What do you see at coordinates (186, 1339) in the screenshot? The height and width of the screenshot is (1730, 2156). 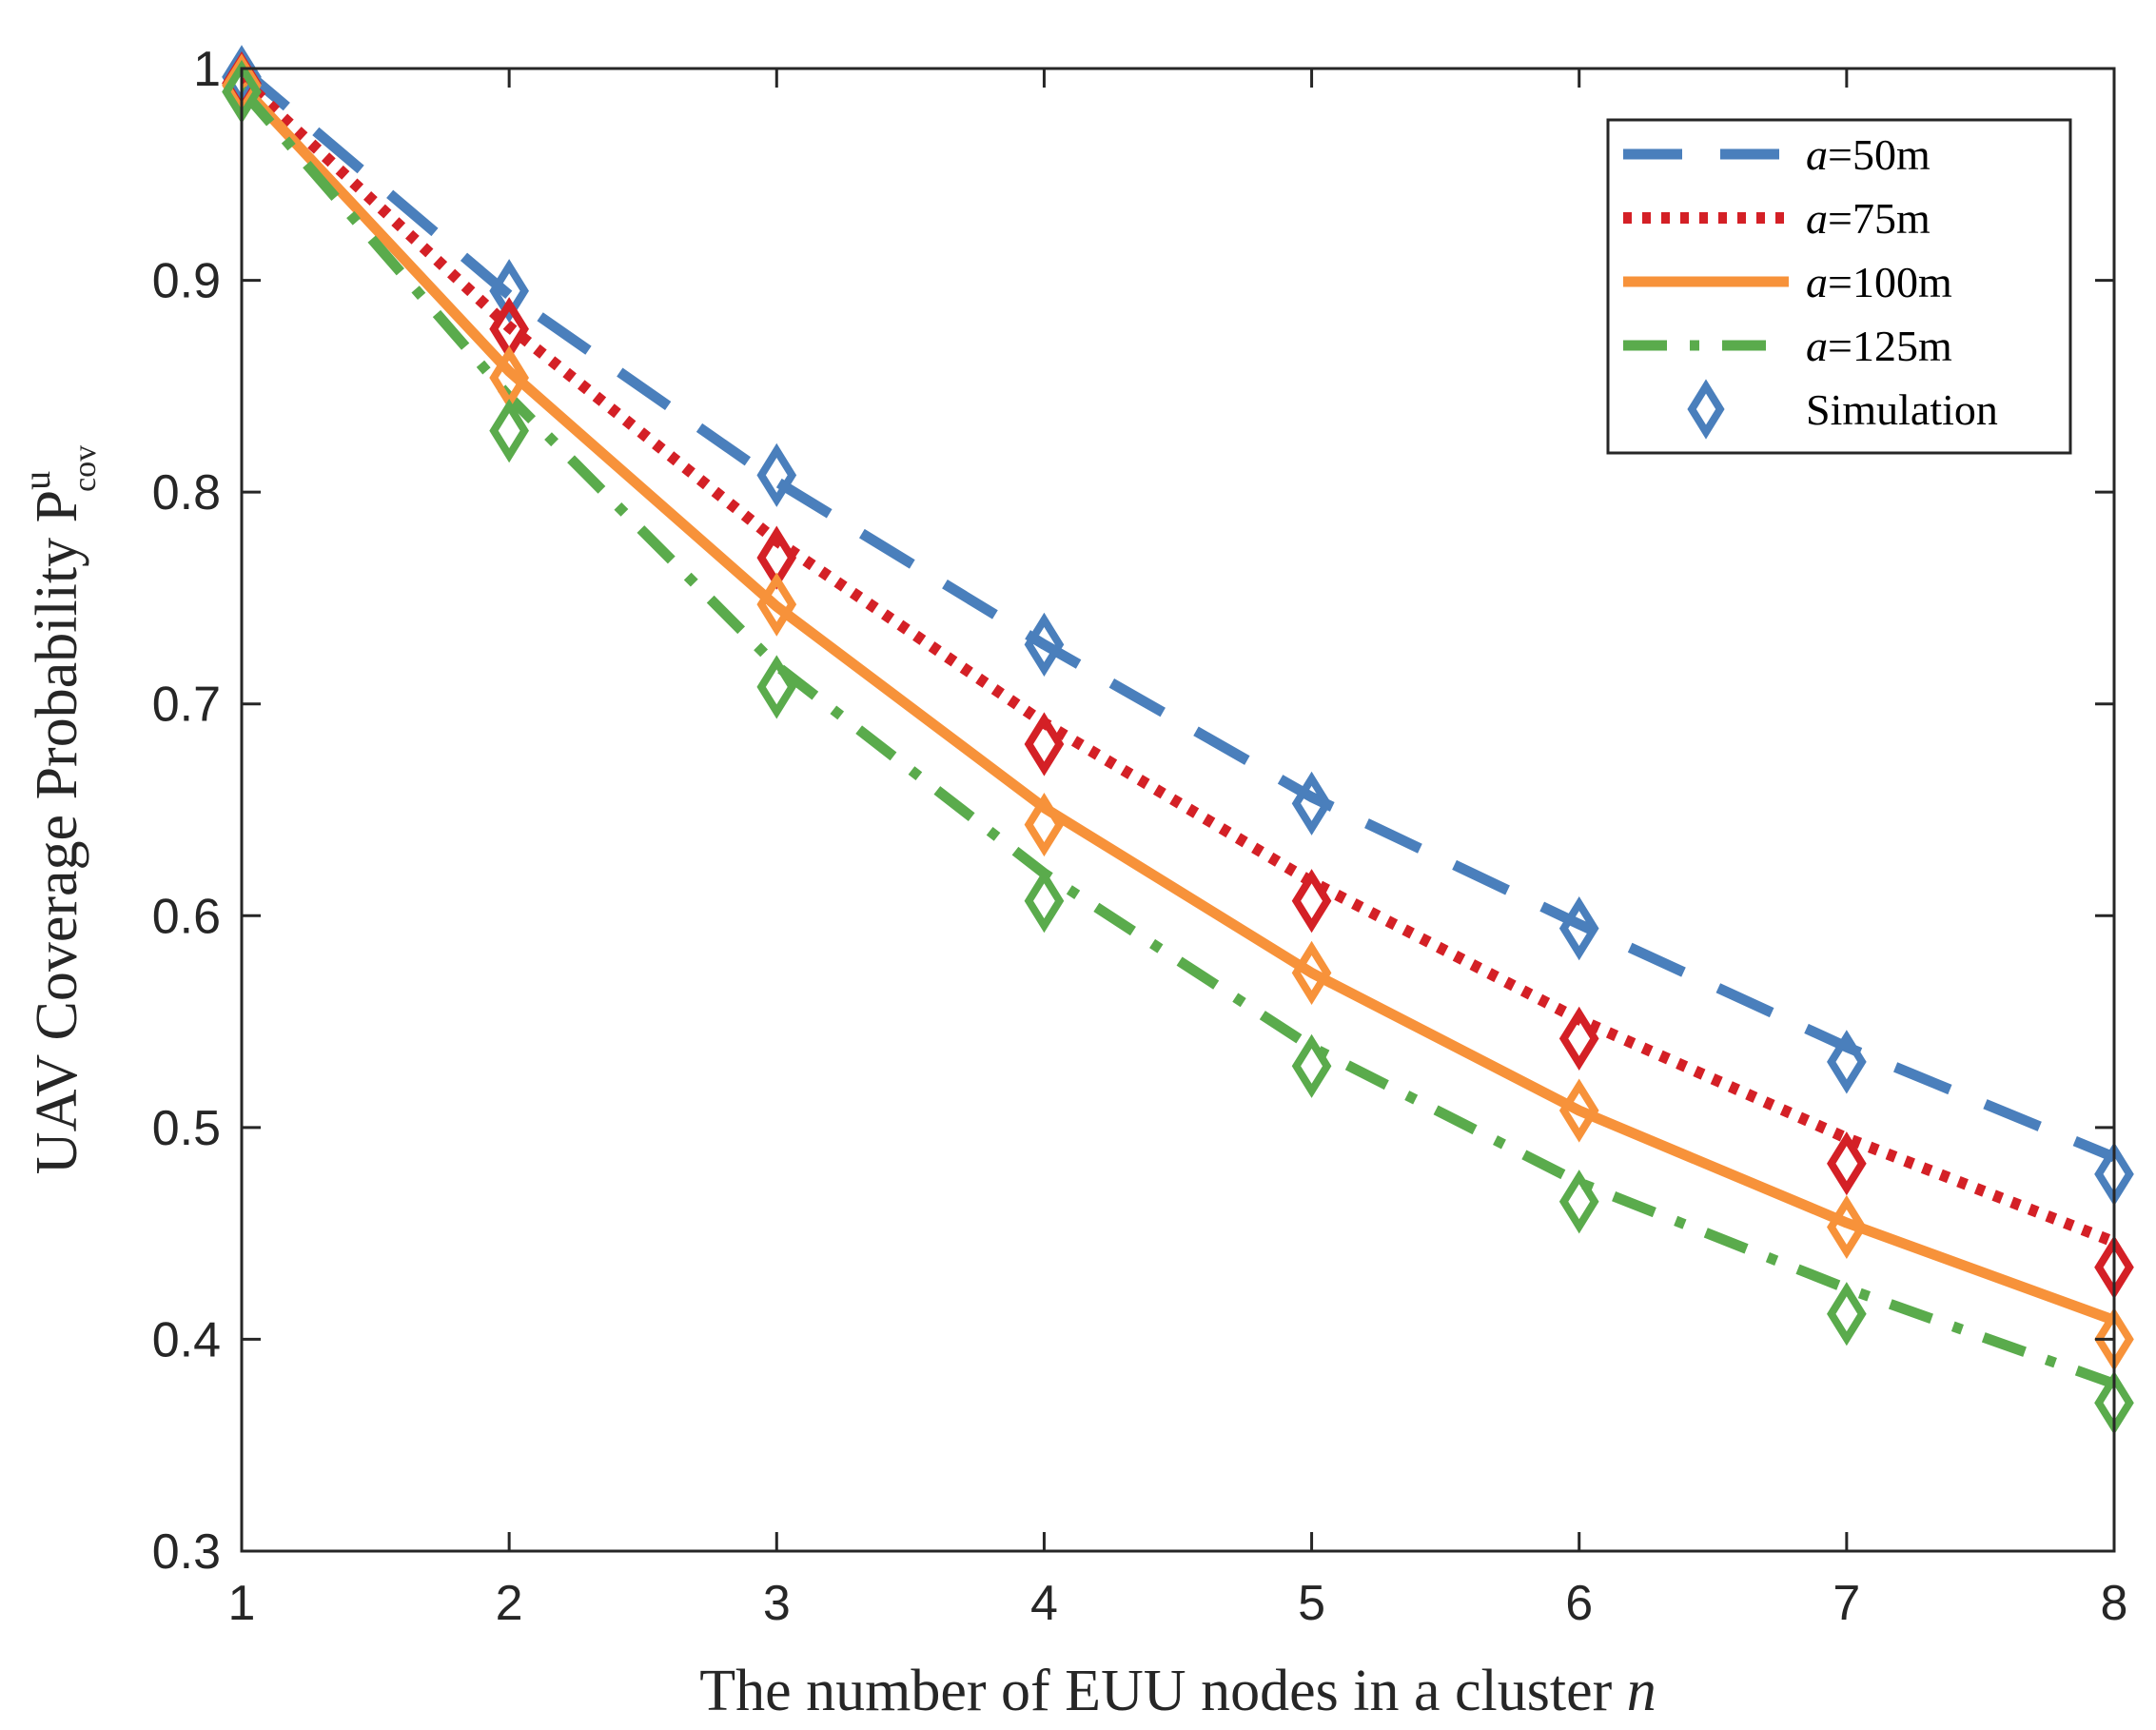 I see `y-tick-label: 0.4` at bounding box center [186, 1339].